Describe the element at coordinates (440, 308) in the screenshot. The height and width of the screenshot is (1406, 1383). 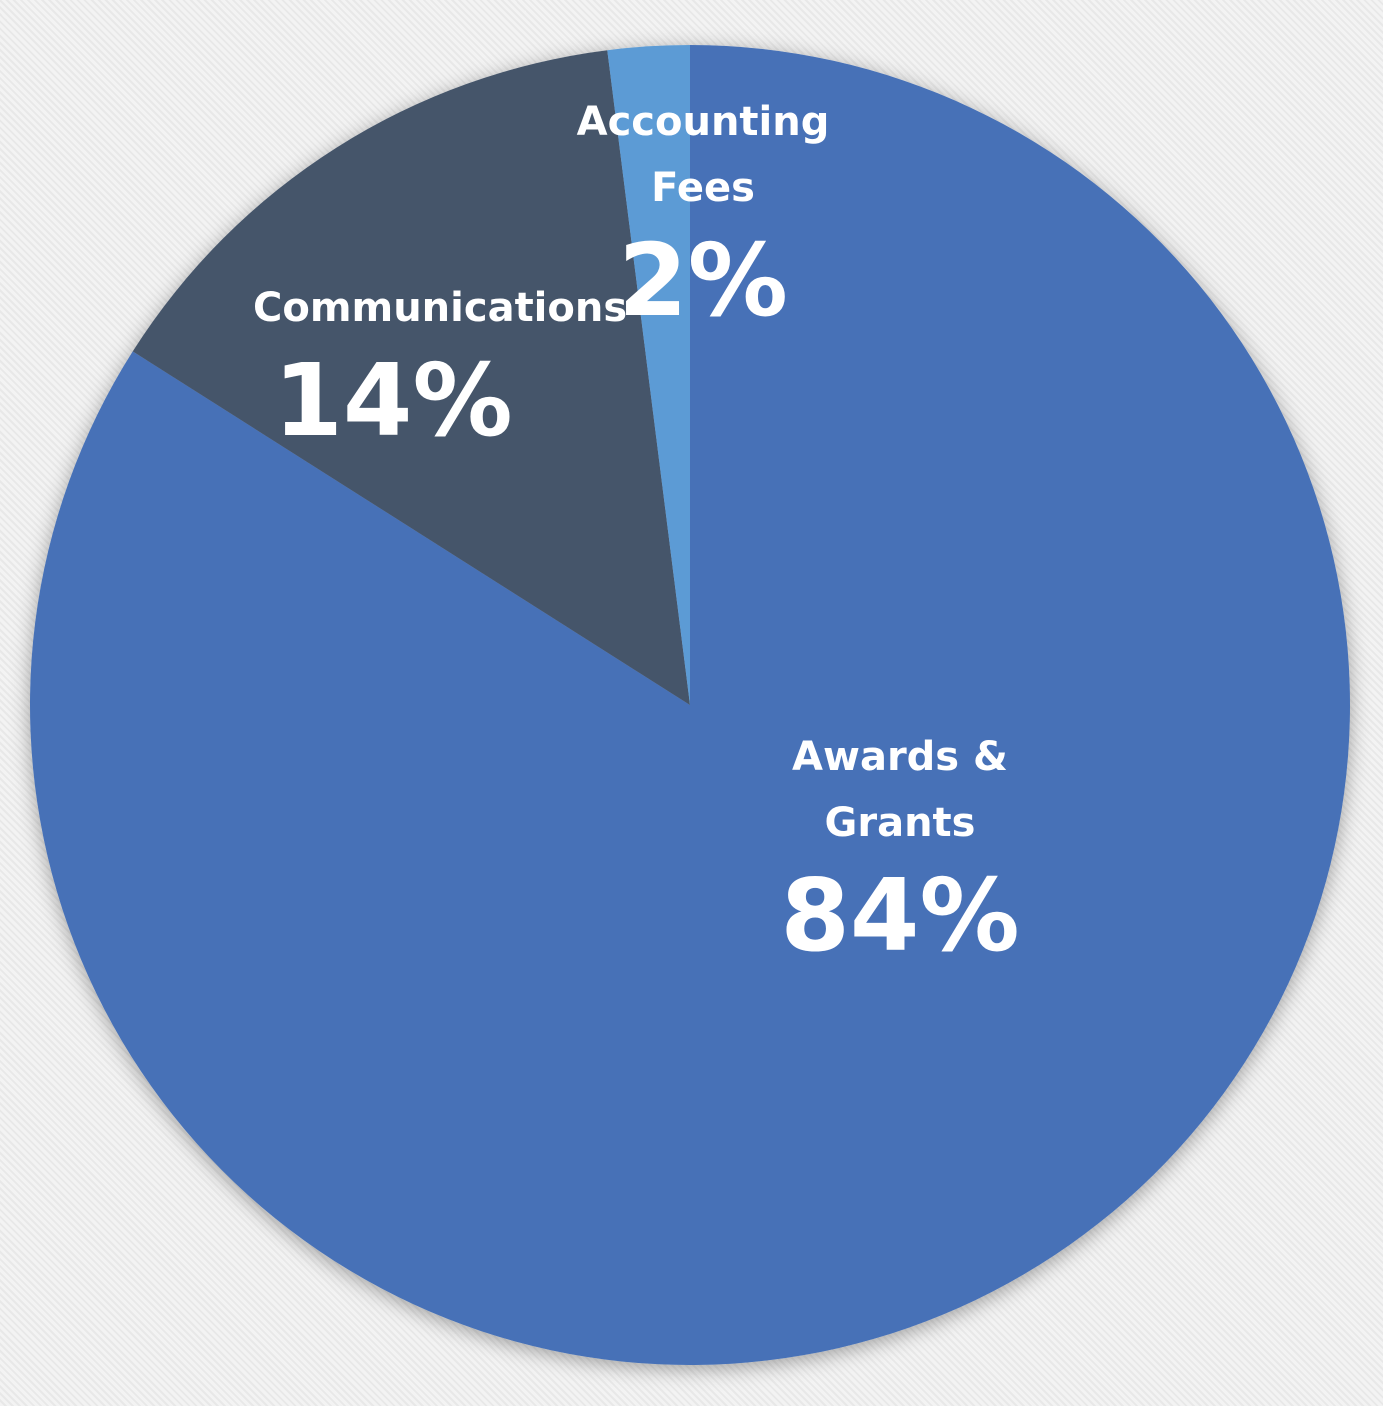
I see `category-label: Communications` at that location.